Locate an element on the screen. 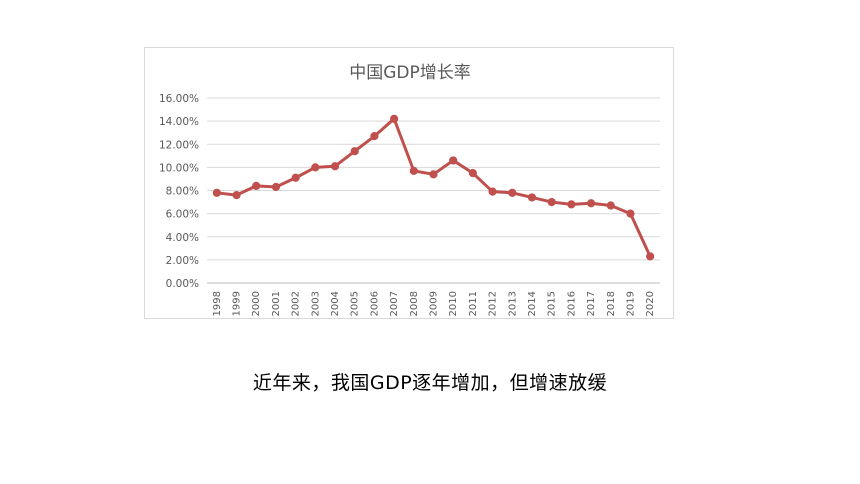 This screenshot has height=484, width=860. x-tick-label: 2007 is located at coordinates (394, 303).